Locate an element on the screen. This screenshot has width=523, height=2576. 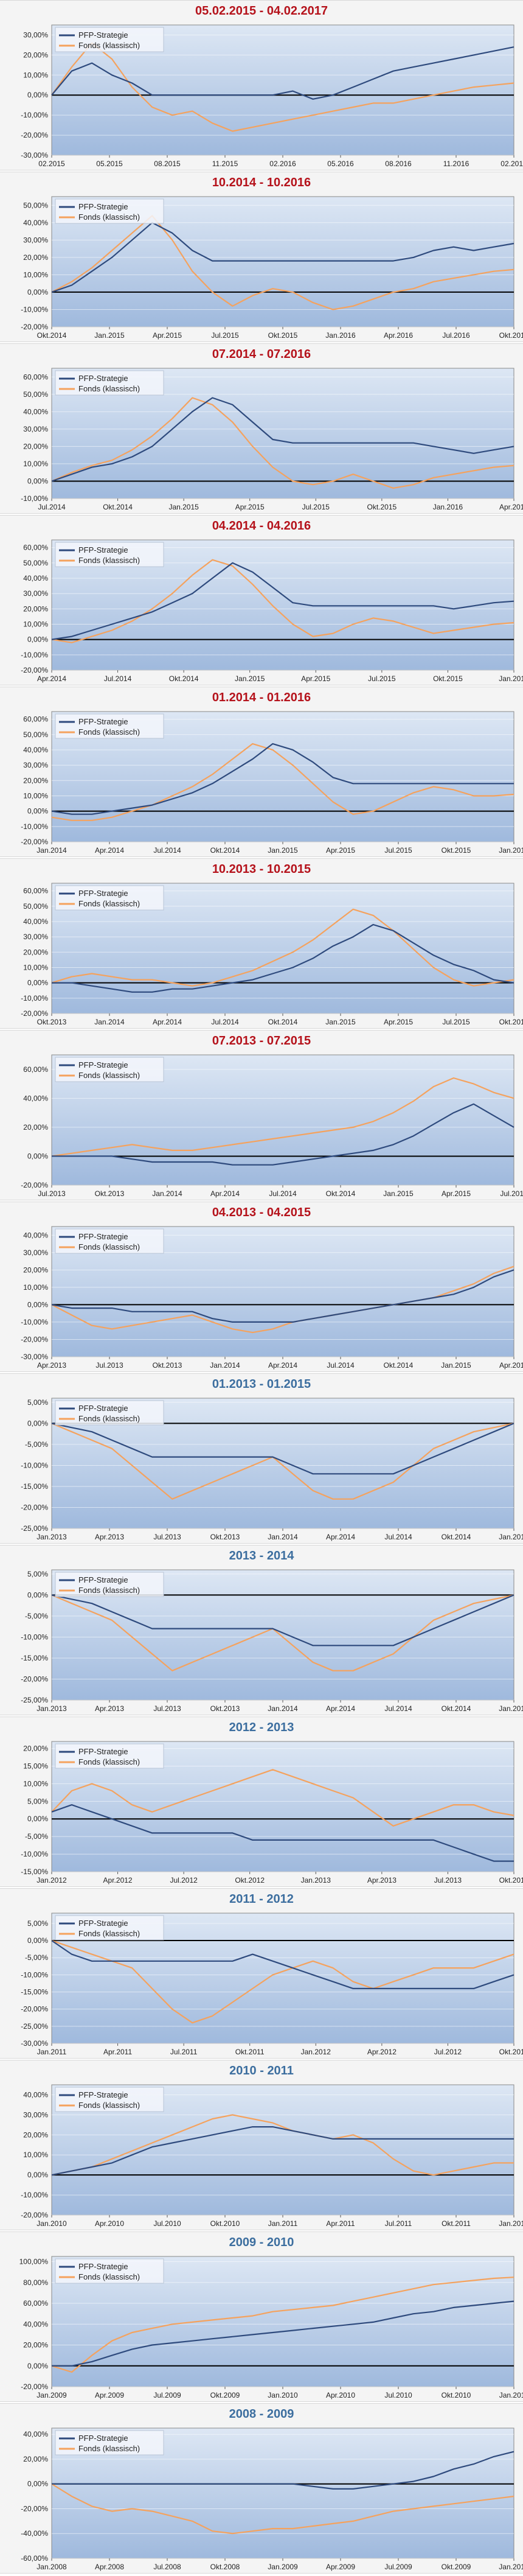
y-tick-label: -40,00% is located at coordinates (35, 2534).